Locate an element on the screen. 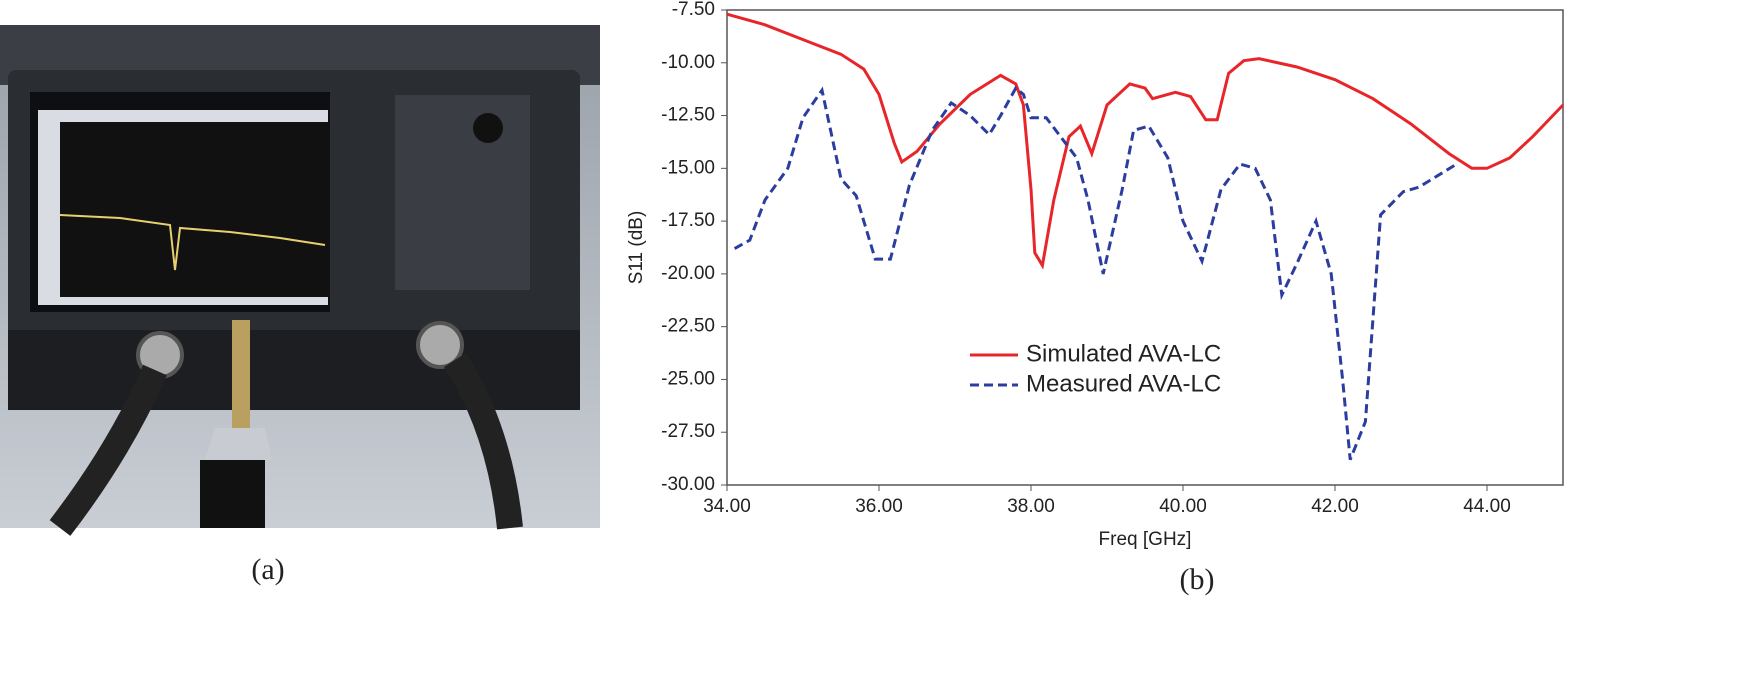 The width and height of the screenshot is (1755, 682). y-tick-label: -20.00 is located at coordinates (688, 273).